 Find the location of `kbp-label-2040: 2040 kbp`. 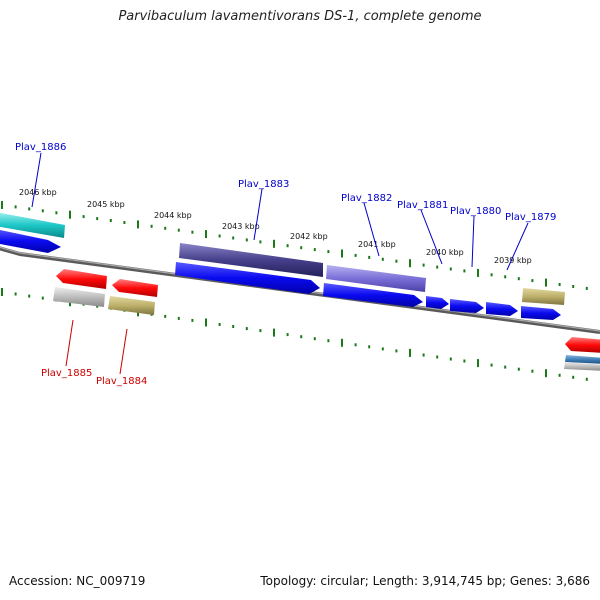

kbp-label-2040: 2040 kbp is located at coordinates (445, 252).